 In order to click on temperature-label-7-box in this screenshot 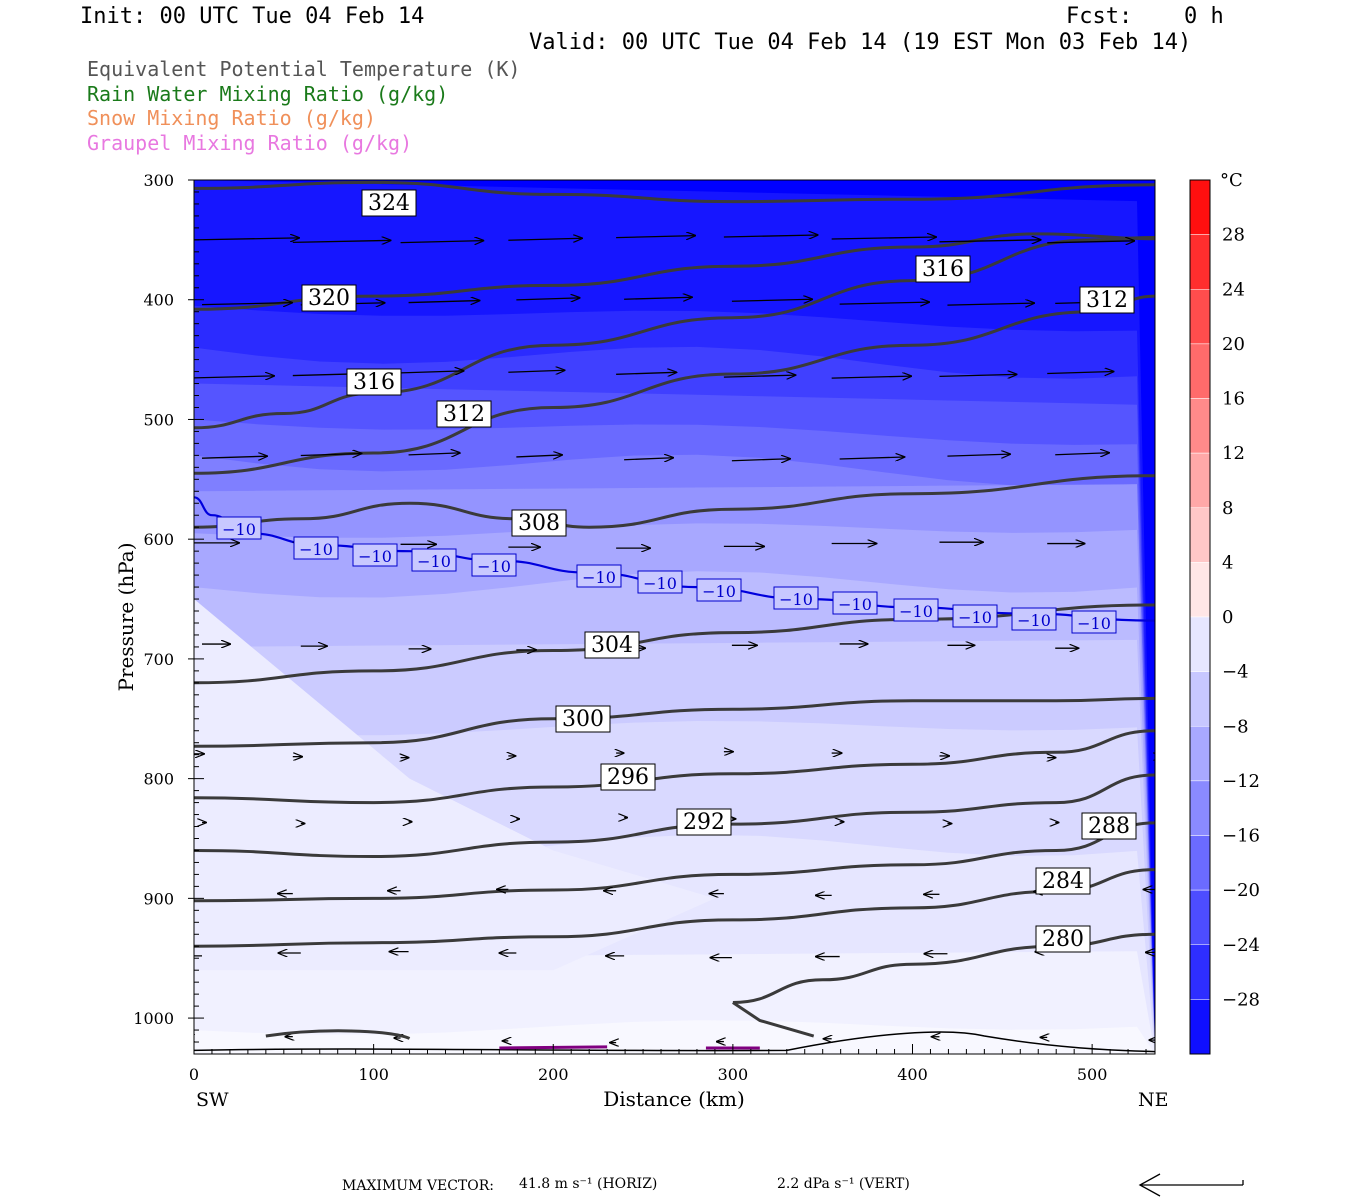, I will do `click(719, 590)`.